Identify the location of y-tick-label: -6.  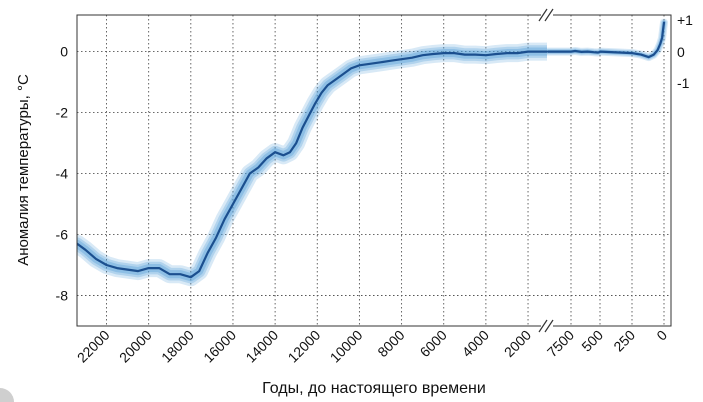
(62, 235).